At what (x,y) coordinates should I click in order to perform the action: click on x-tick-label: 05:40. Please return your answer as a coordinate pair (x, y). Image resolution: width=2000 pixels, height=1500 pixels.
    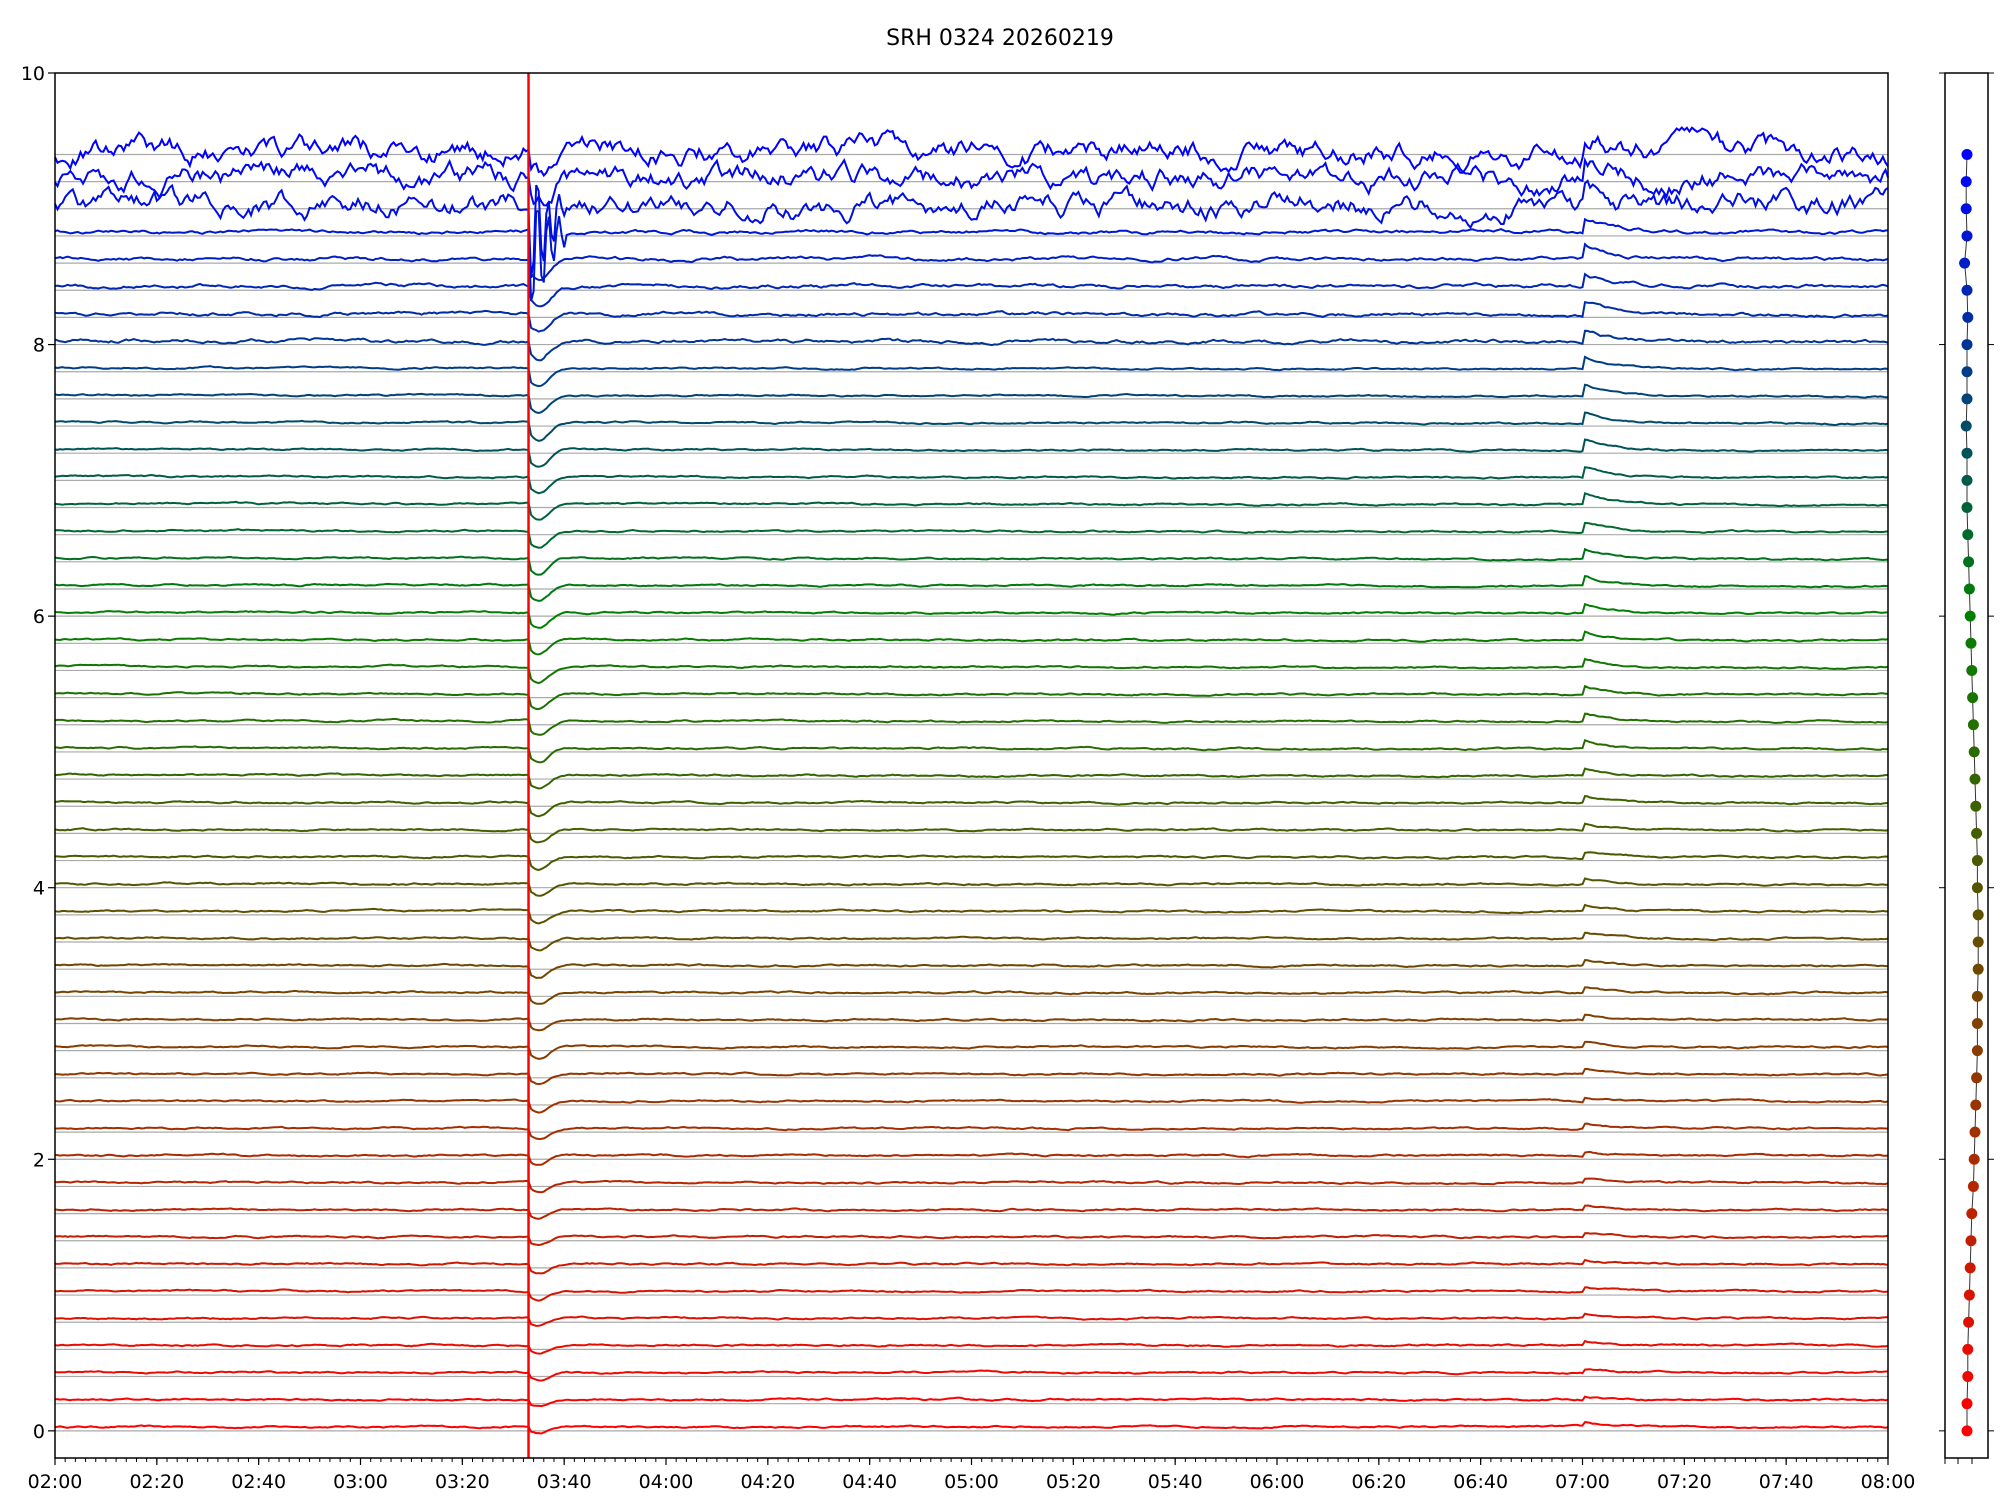
    Looking at the image, I should click on (1175, 1482).